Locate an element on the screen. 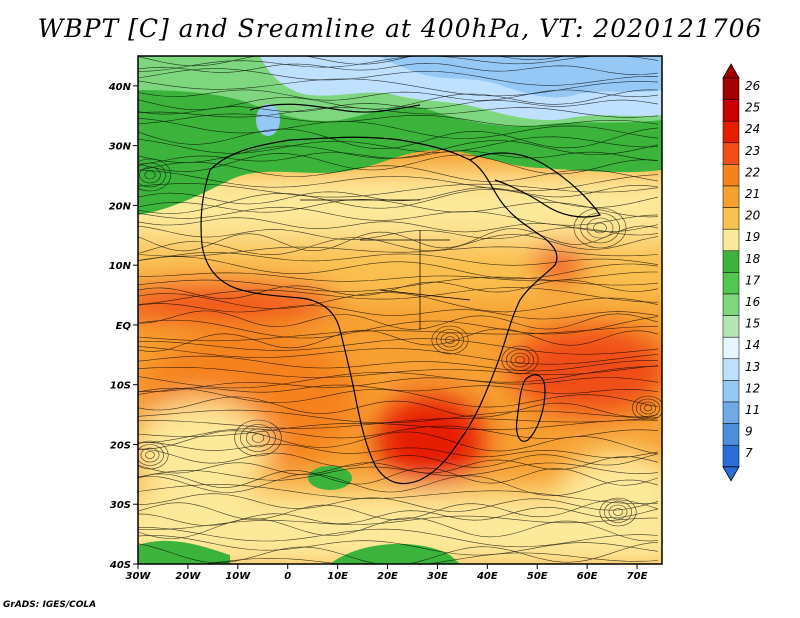 The width and height of the screenshot is (800, 618). south-green-corner is located at coordinates (184, 552).